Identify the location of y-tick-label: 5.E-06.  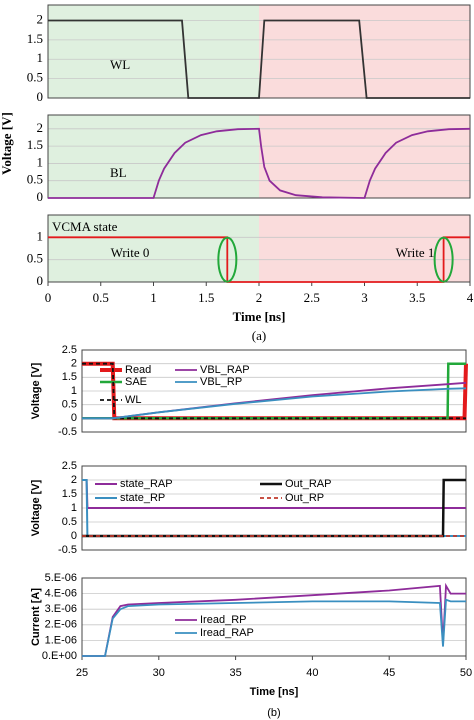
(61, 578).